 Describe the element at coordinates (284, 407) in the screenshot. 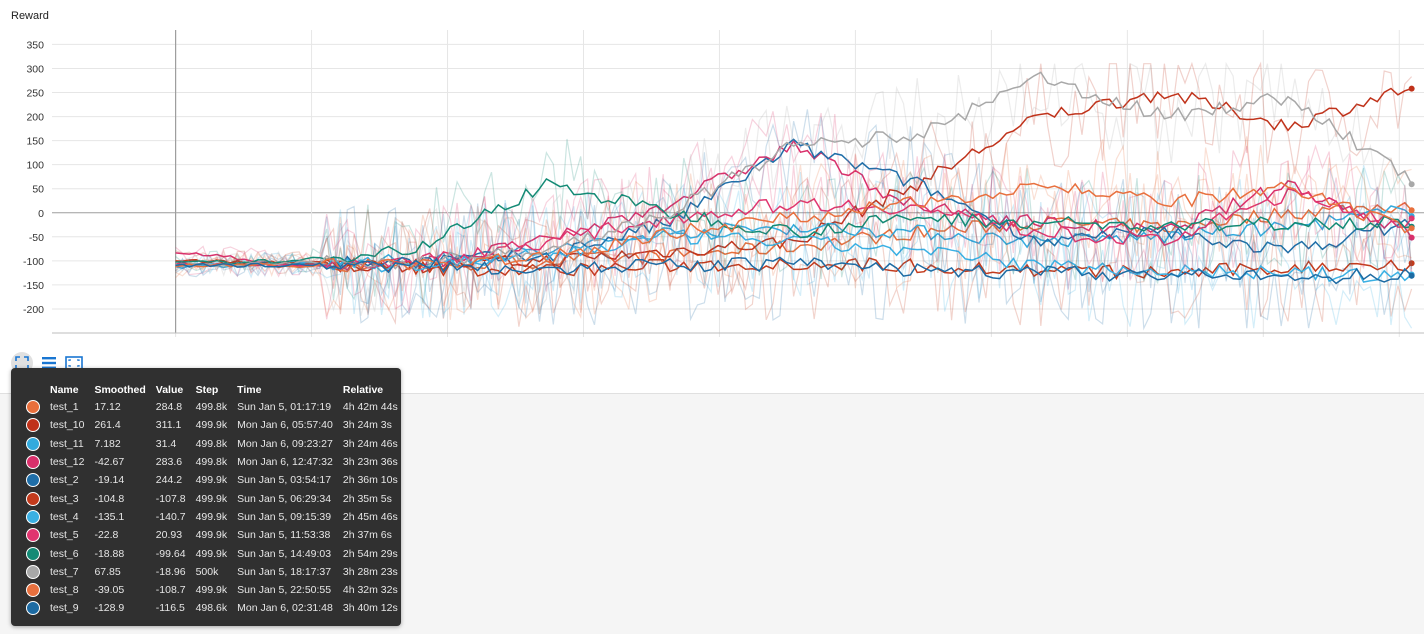

I see `tooltip-cell-time: Sun Jan 5, 01:17:19` at that location.